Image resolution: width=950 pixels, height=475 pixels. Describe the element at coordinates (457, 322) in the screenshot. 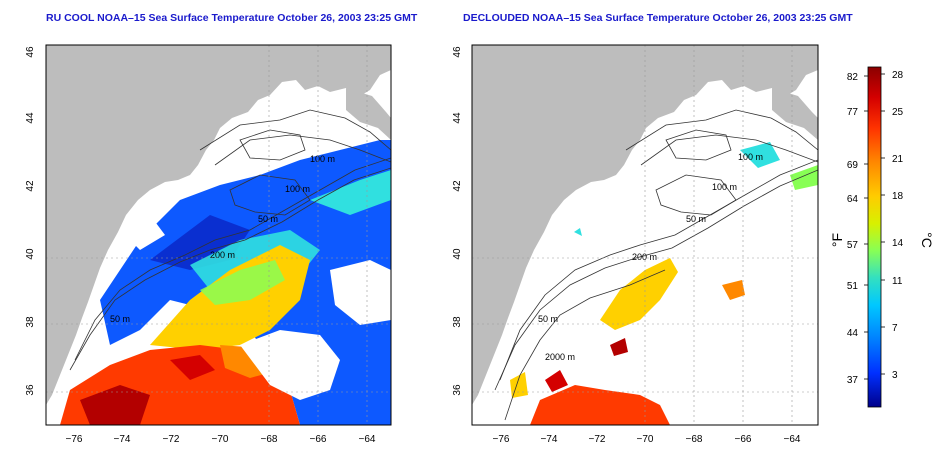

I see `right-ytick-4: 38` at that location.